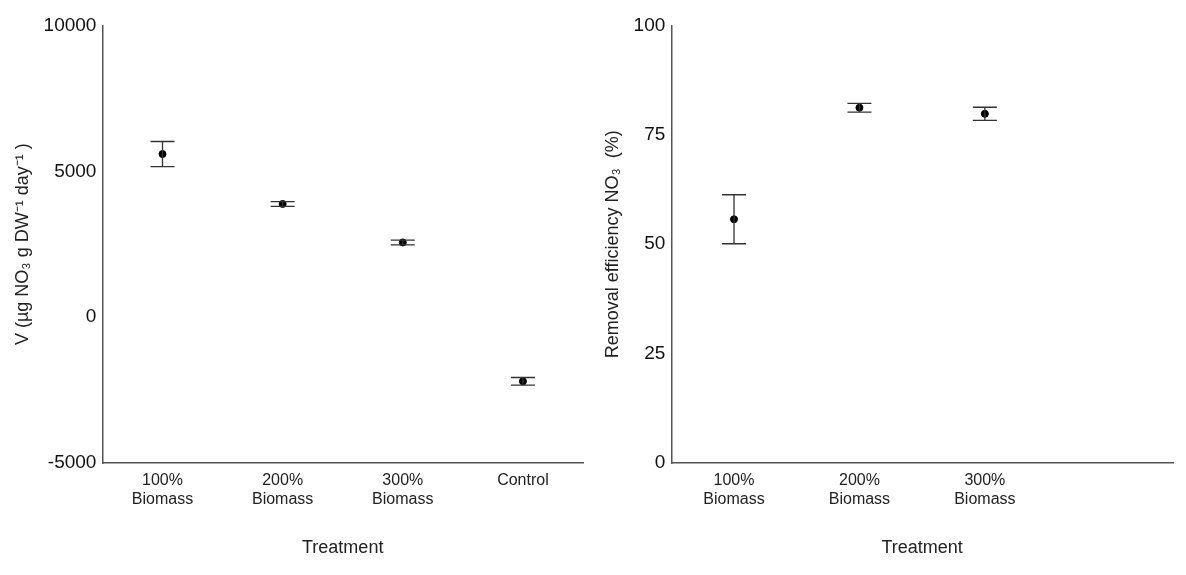 The height and width of the screenshot is (575, 1186). I want to click on y-axis-title: Removal efficiency NO₃ (%), so click(611, 244).